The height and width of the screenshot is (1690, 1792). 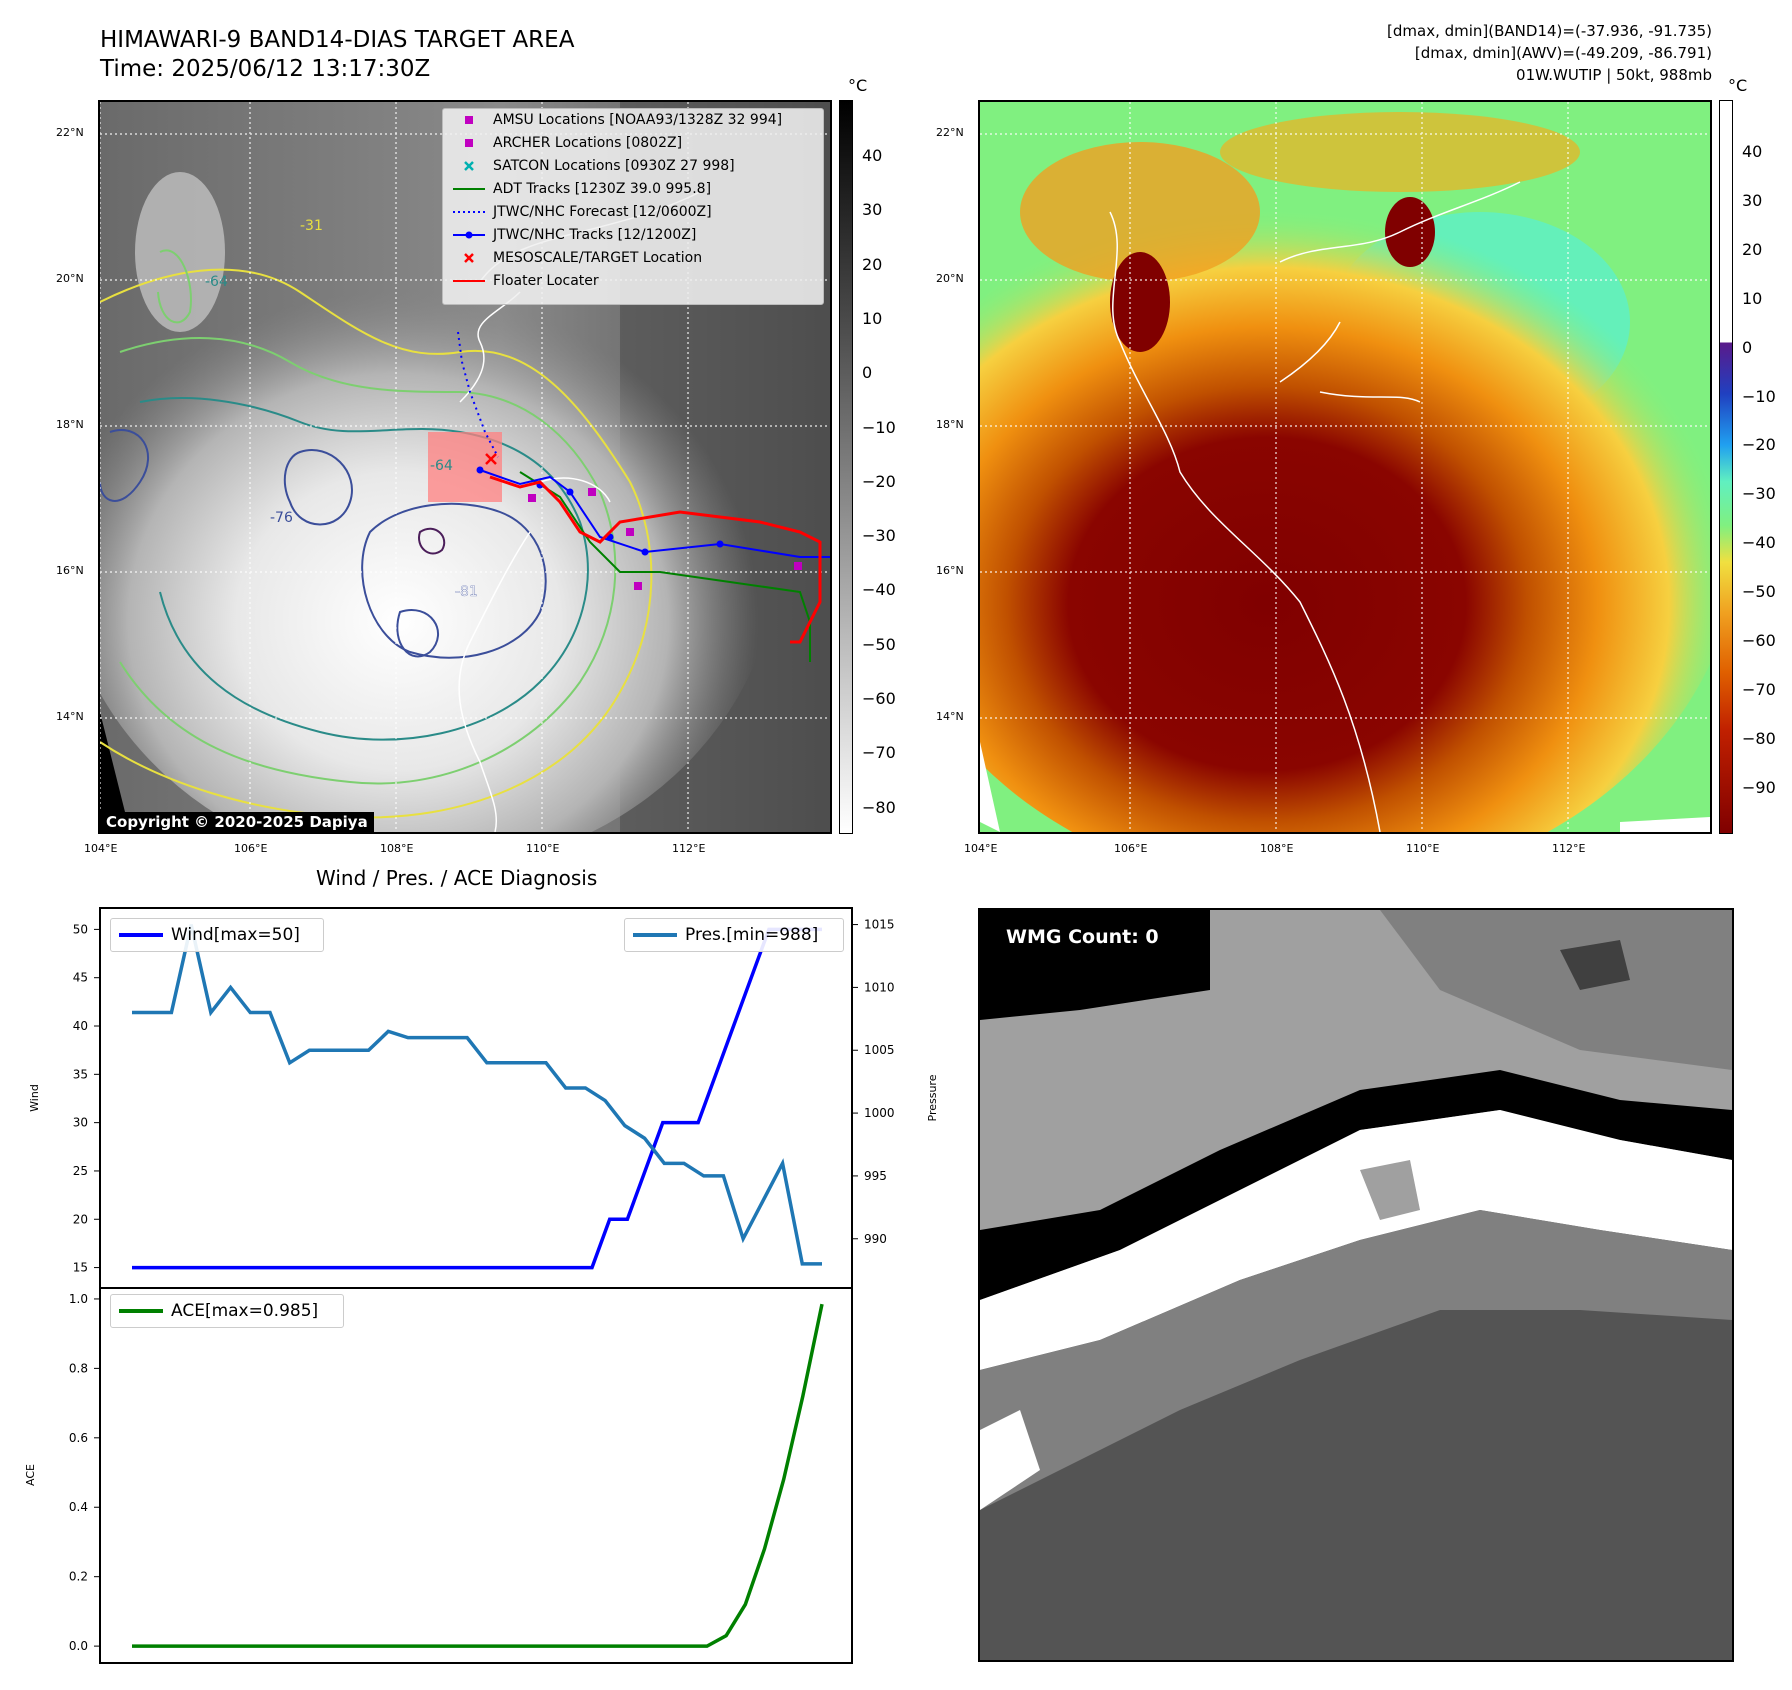 I want to click on svg-text: -76, so click(x=281, y=518).